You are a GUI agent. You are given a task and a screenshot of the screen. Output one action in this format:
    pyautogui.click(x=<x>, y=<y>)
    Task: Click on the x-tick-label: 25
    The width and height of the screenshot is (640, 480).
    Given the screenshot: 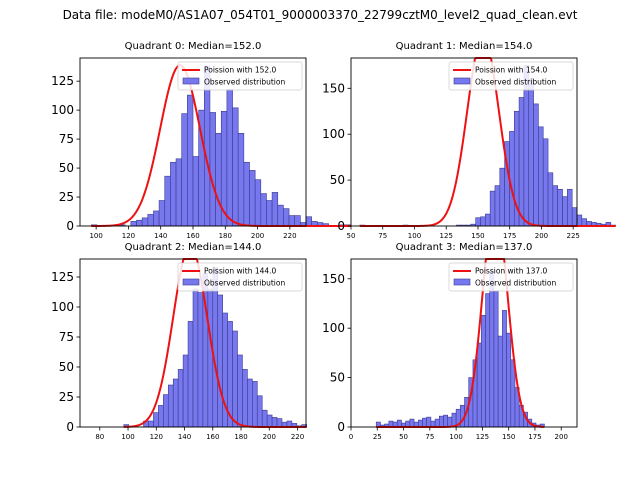 What is the action you would take?
    pyautogui.click(x=377, y=437)
    